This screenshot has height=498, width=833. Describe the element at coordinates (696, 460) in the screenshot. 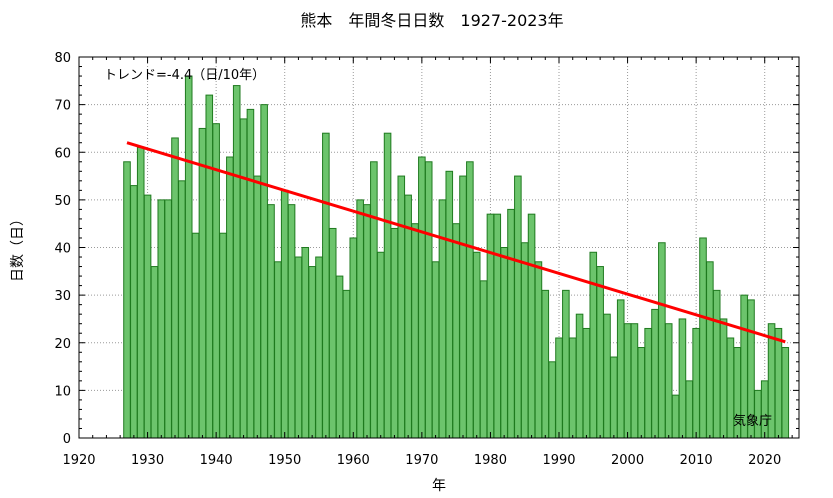

I see `x-tick-label: 2010` at that location.